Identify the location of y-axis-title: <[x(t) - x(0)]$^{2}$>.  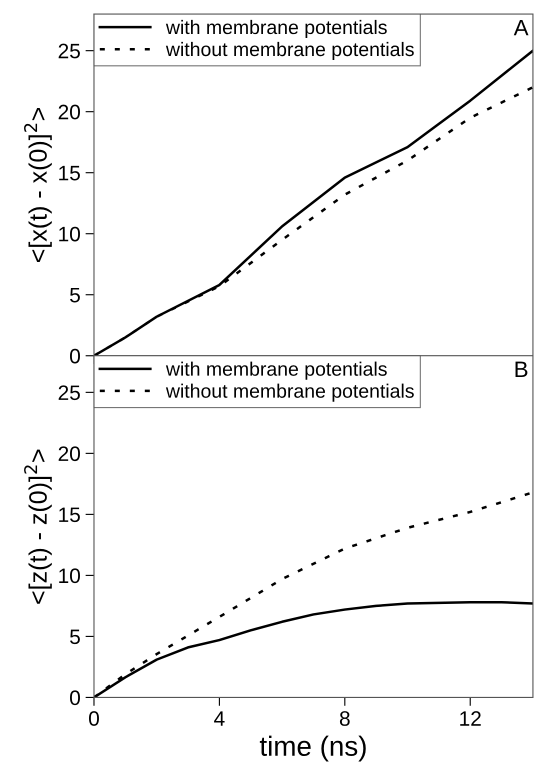
(38, 185).